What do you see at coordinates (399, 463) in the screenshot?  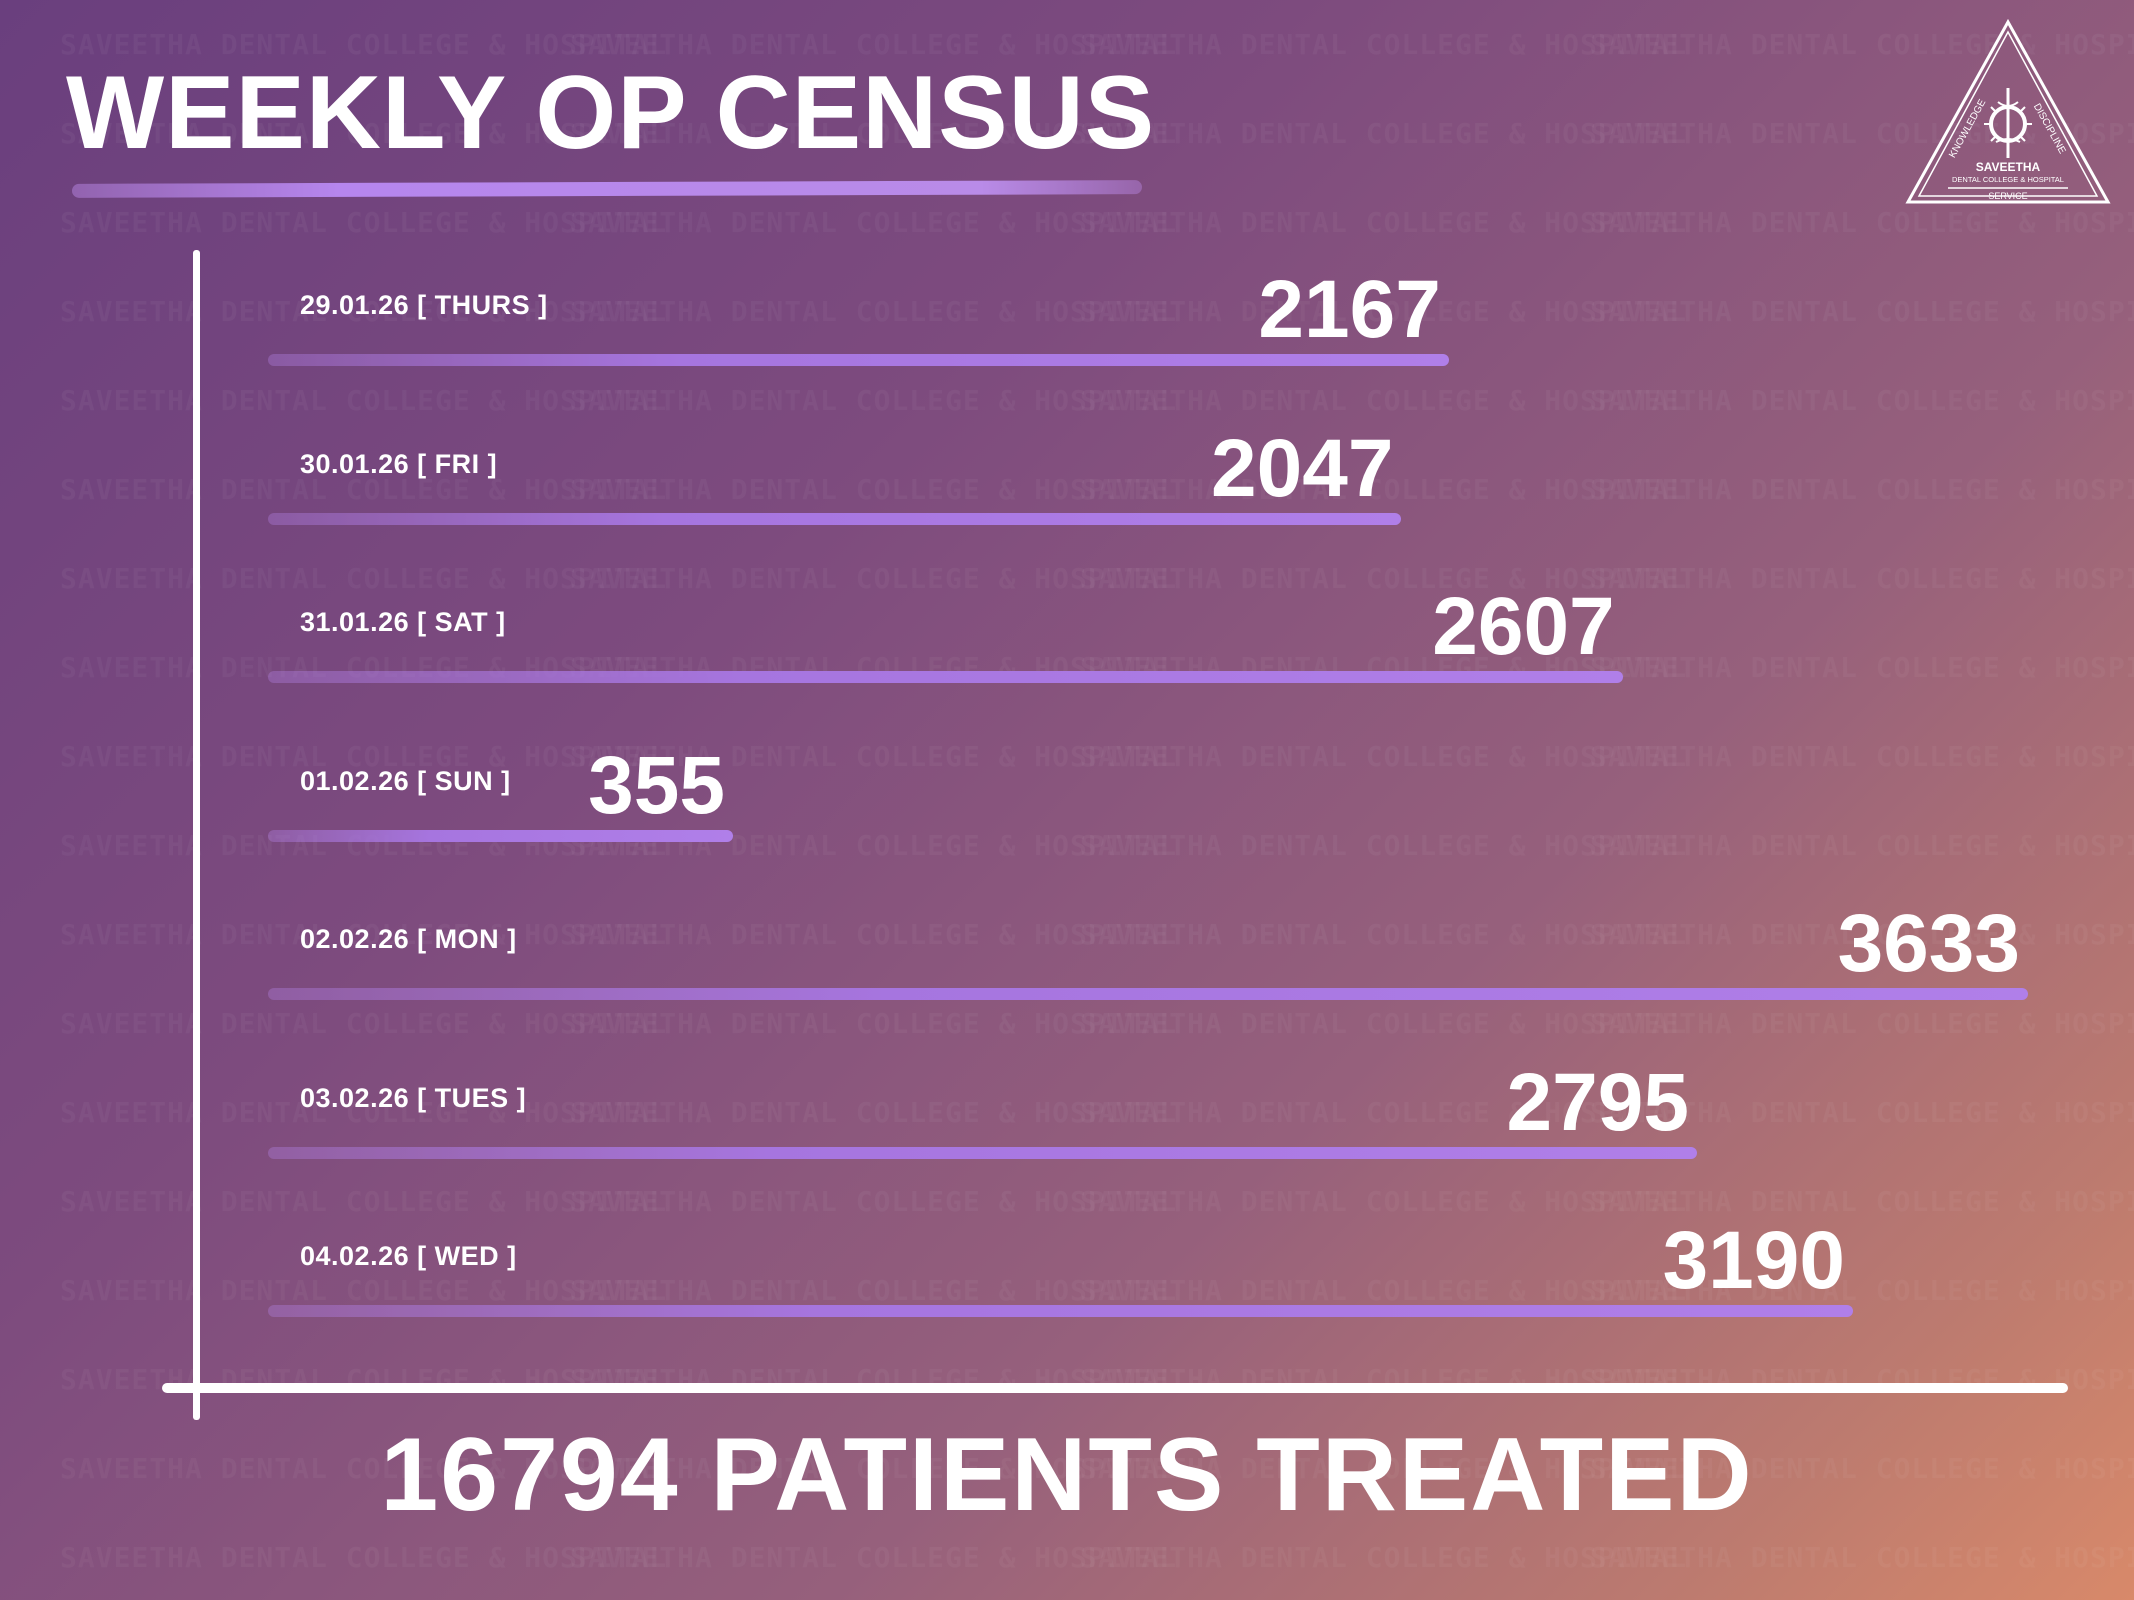 I see `bar-category-label: 30.01.26 [ FRI ]` at bounding box center [399, 463].